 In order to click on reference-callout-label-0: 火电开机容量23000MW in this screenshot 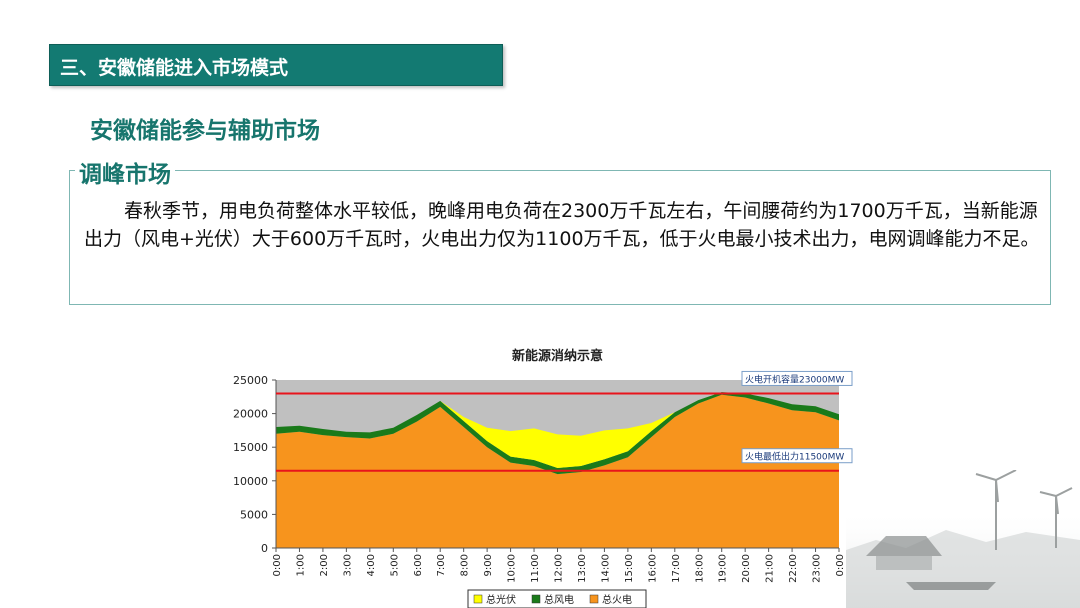, I will do `click(794, 379)`.